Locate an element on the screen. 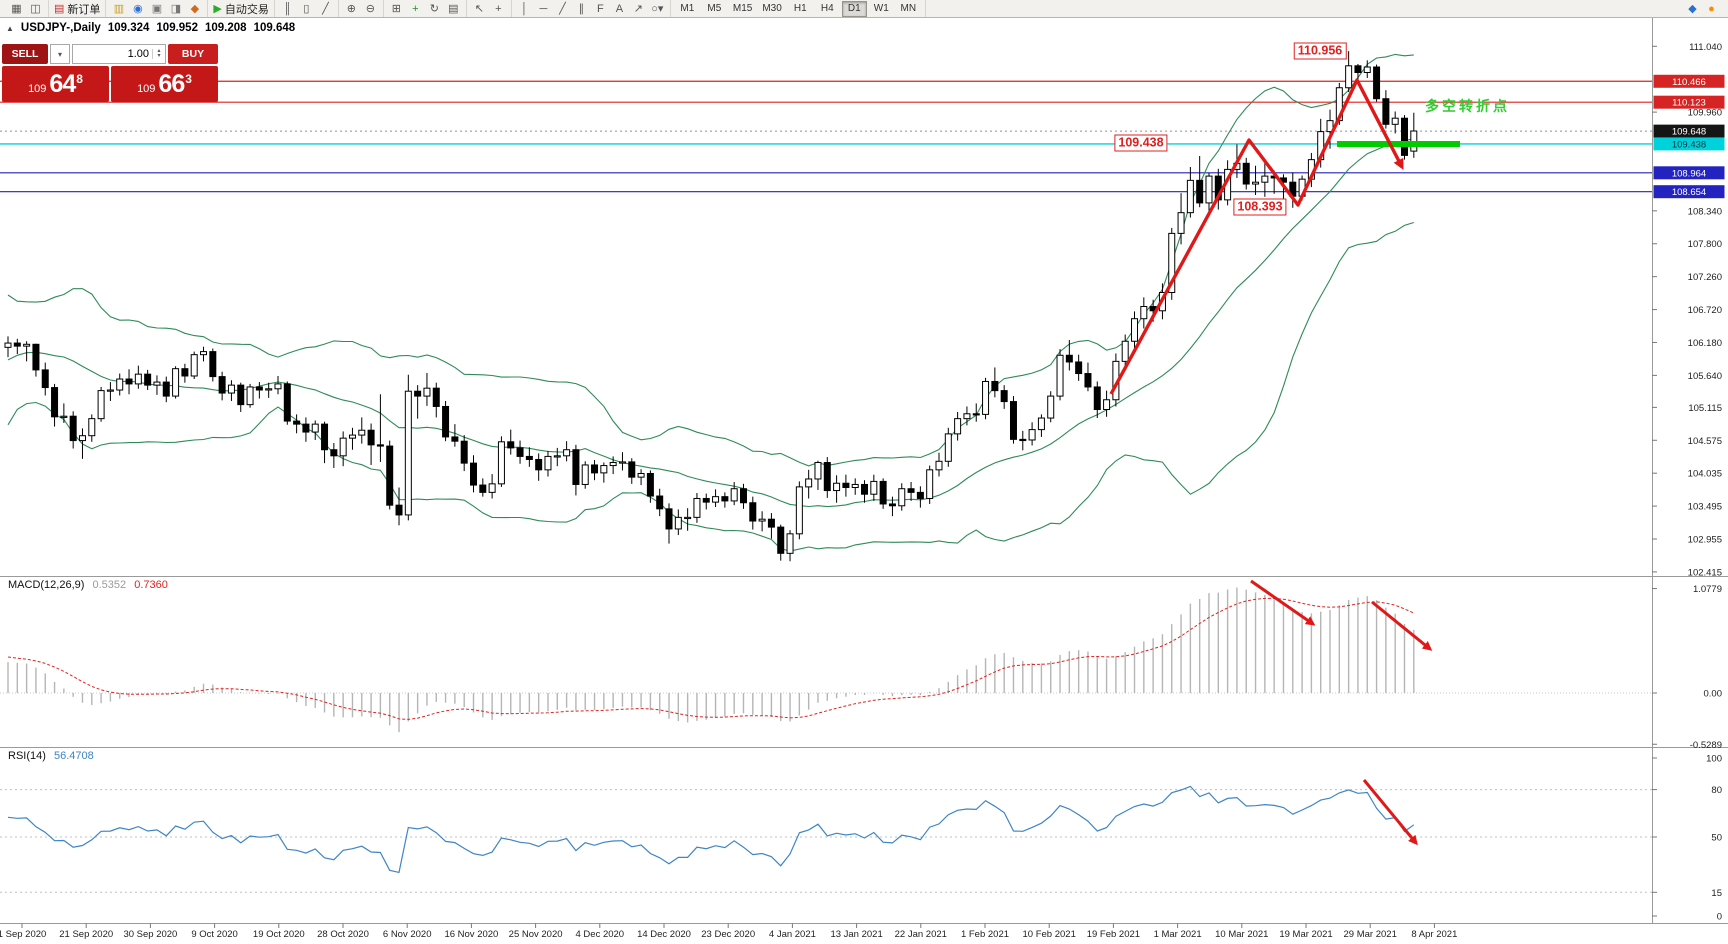 Image resolution: width=1728 pixels, height=944 pixels. date-label: 1 Mar 2021 is located at coordinates (1178, 934).